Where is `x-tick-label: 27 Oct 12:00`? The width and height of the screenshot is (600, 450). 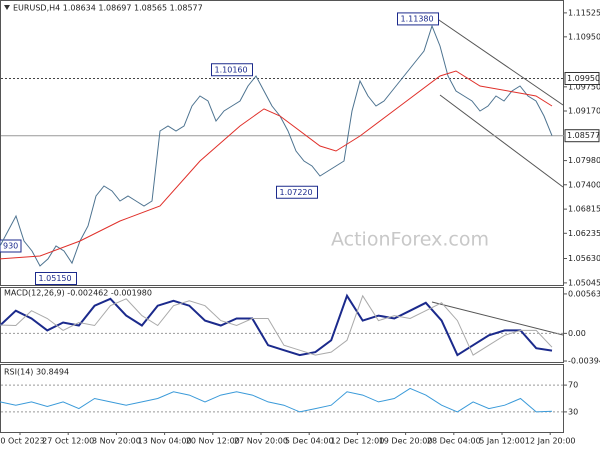
x-tick-label: 27 Oct 12:00 is located at coordinates (68, 441).